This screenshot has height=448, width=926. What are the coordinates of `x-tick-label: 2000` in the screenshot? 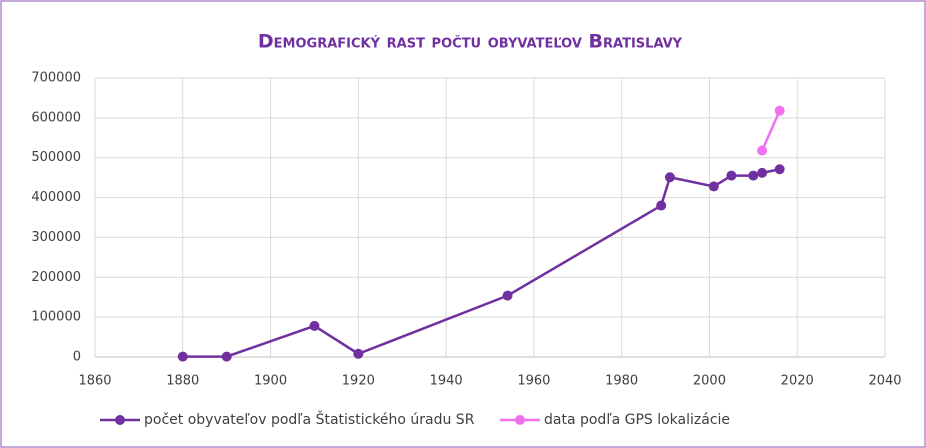 It's located at (709, 381).